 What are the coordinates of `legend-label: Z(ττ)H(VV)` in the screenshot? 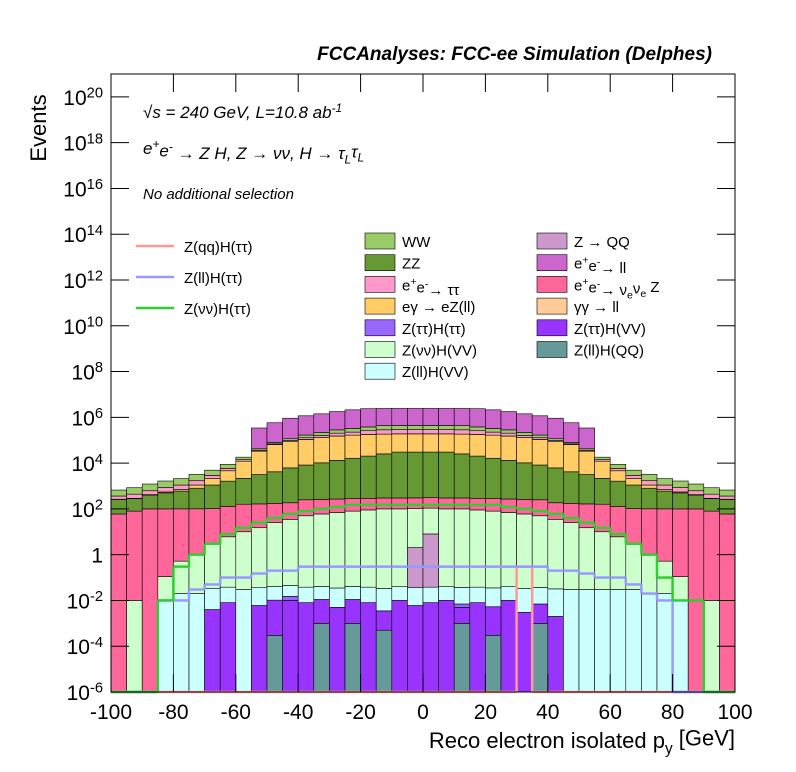 It's located at (610, 329).